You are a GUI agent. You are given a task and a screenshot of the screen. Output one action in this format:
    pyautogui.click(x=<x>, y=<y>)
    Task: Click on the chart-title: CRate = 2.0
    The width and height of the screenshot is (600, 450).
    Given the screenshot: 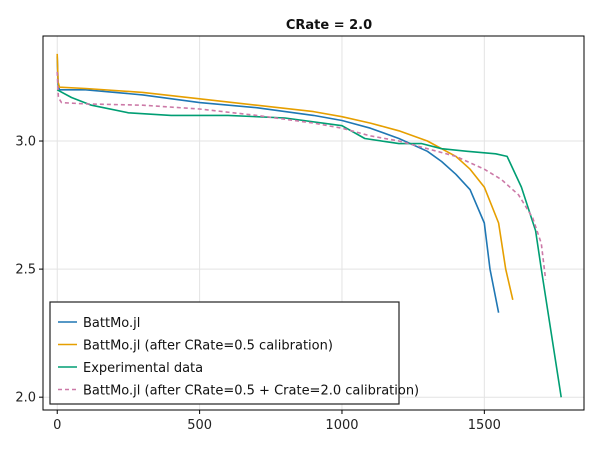 What is the action you would take?
    pyautogui.click(x=329, y=25)
    